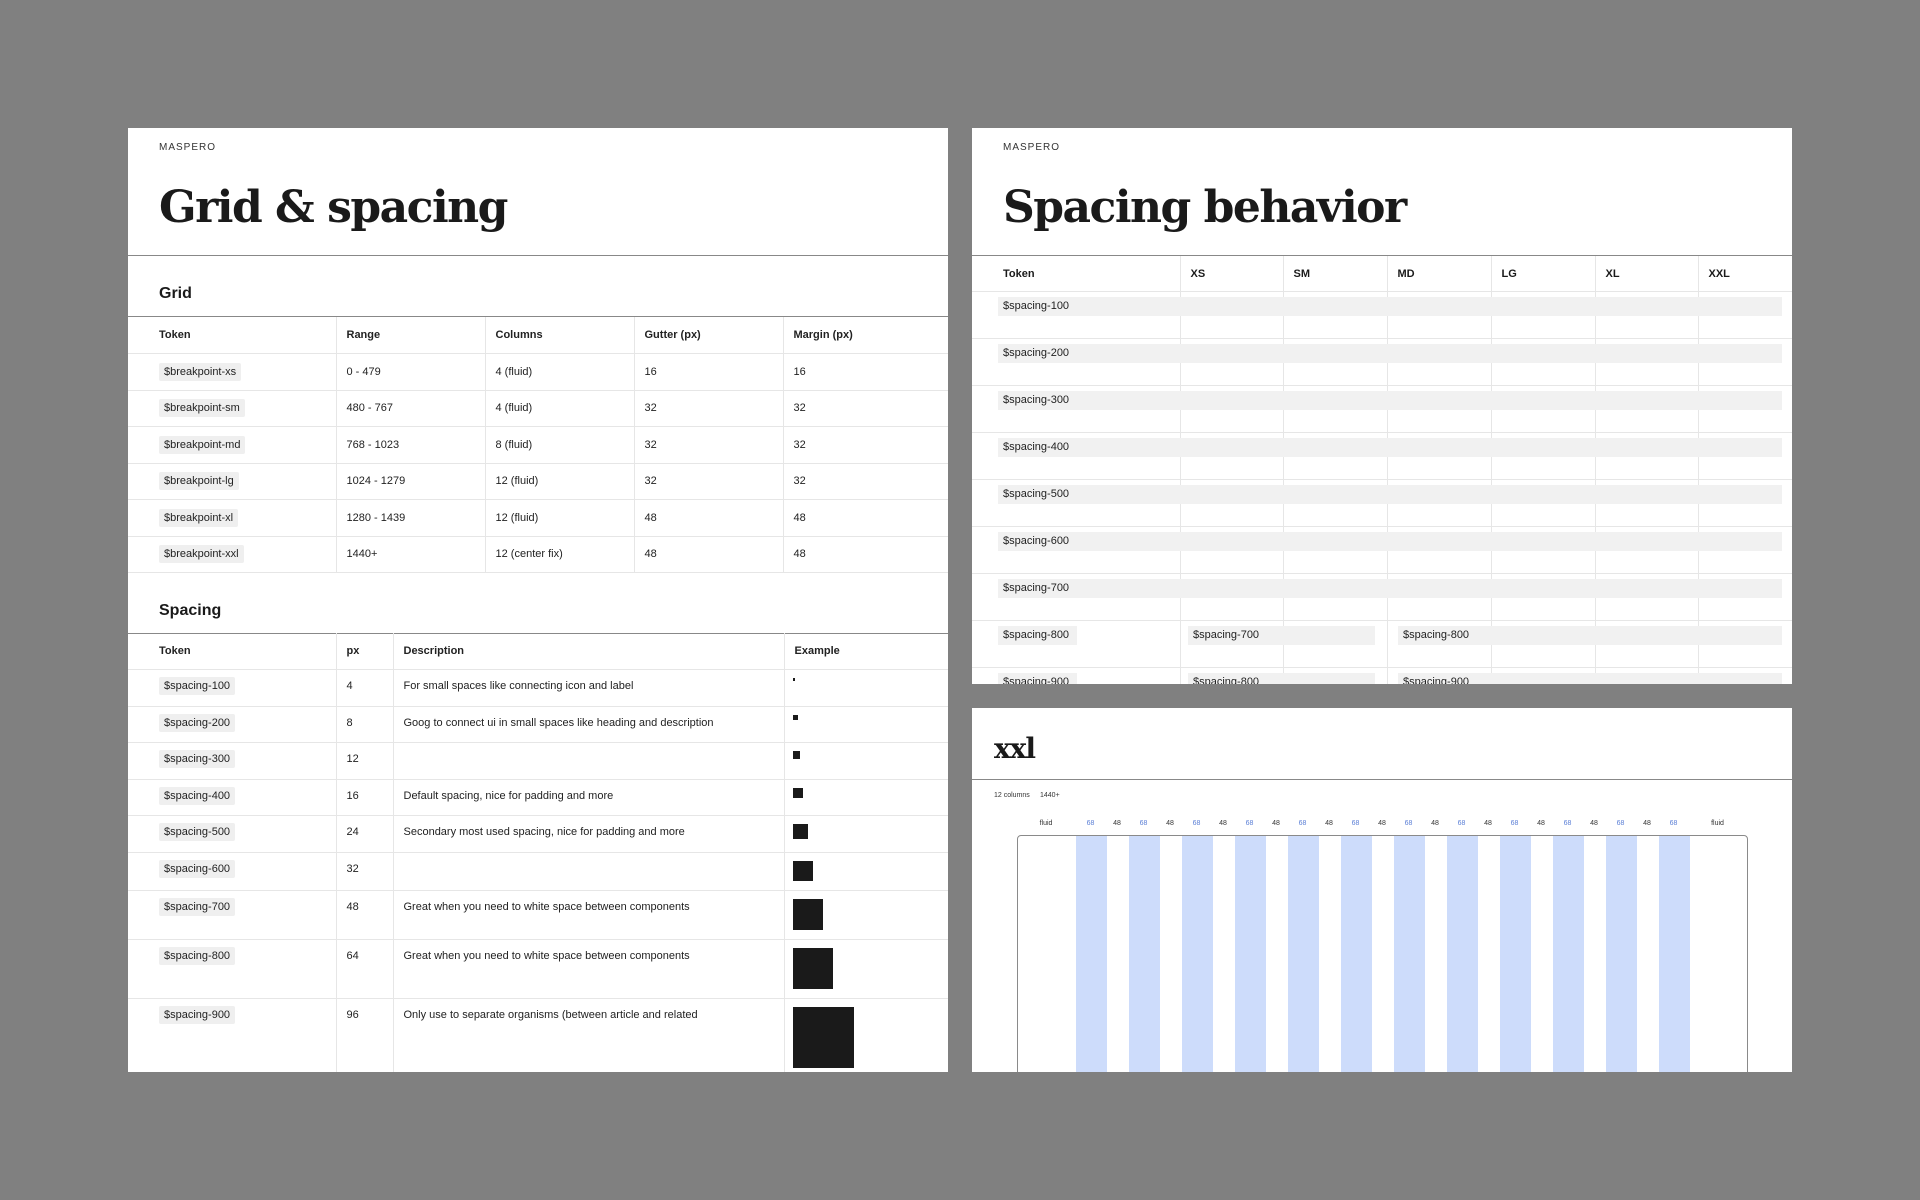 The width and height of the screenshot is (1920, 1200). I want to click on token-chip-cell: $spacing-200, so click(232, 724).